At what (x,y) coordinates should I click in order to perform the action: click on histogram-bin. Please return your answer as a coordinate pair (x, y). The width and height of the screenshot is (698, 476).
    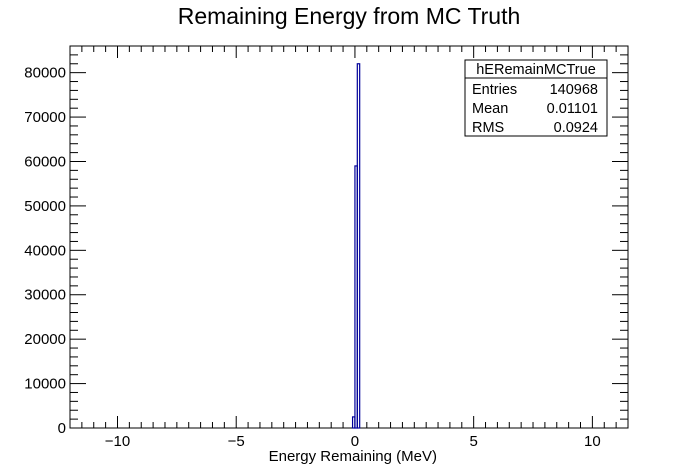
    Looking at the image, I should click on (358, 246).